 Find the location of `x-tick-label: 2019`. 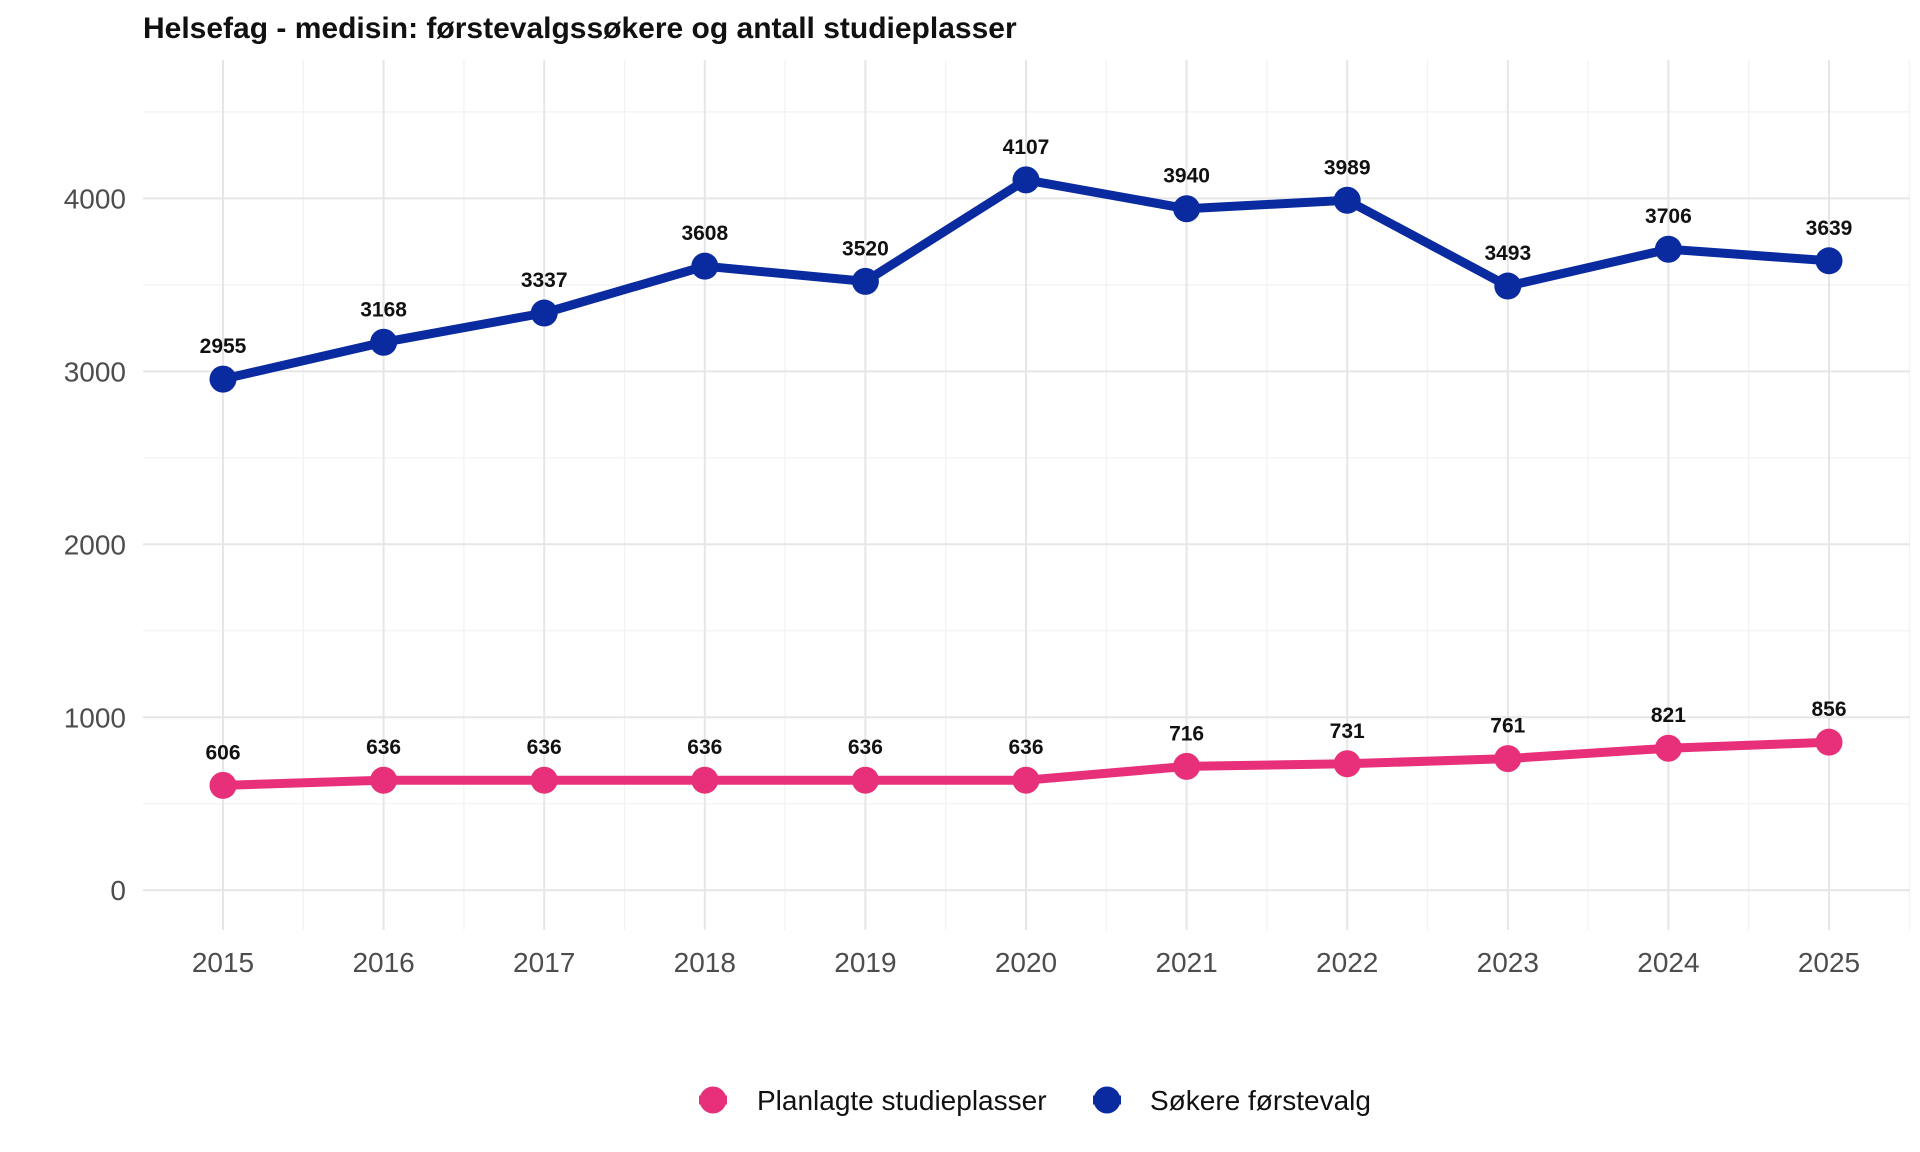

x-tick-label: 2019 is located at coordinates (865, 962).